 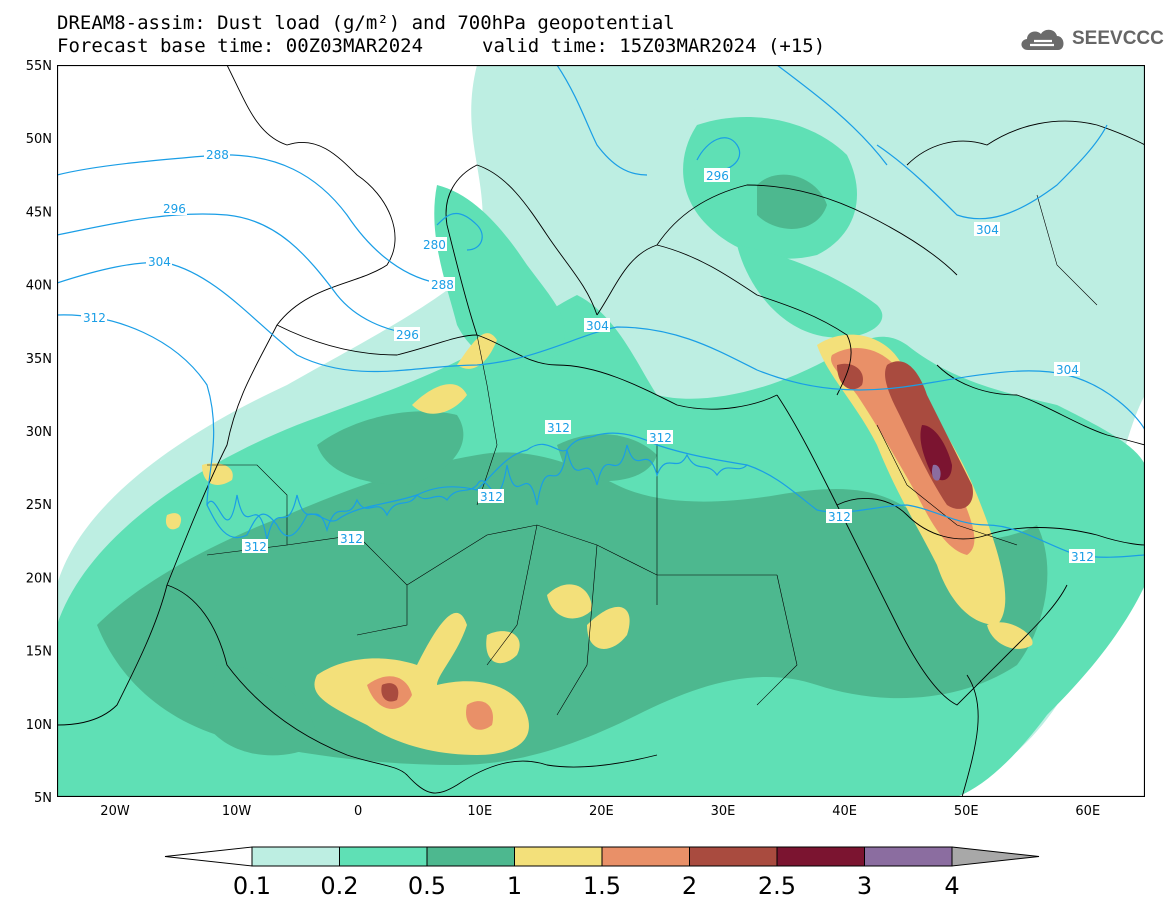 What do you see at coordinates (39, 286) in the screenshot?
I see `lat-tick-label: 40N` at bounding box center [39, 286].